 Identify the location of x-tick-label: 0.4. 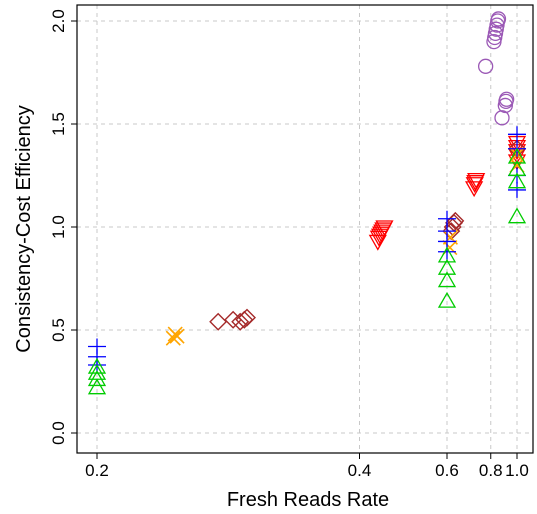
(360, 470).